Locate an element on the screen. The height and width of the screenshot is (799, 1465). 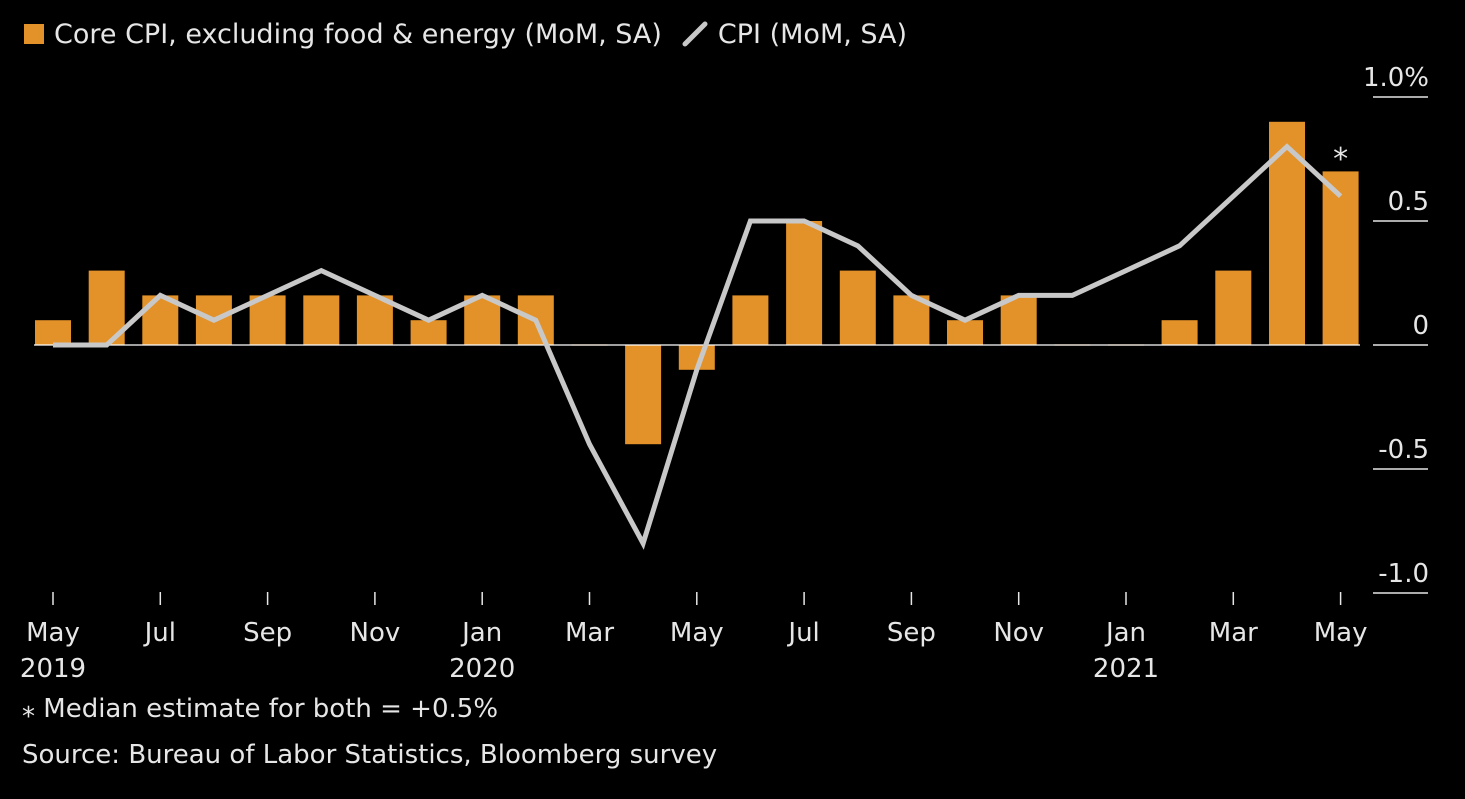
legend-label-cpi: CPI (MoM, SA) is located at coordinates (812, 34).